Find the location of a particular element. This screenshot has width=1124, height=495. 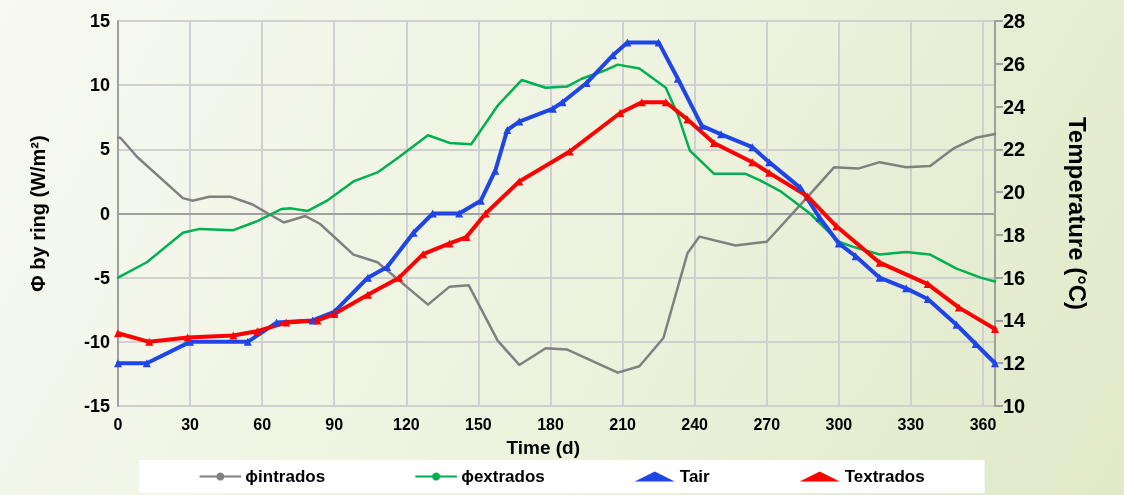

y2-tick-label: 12 is located at coordinates (1014, 363).